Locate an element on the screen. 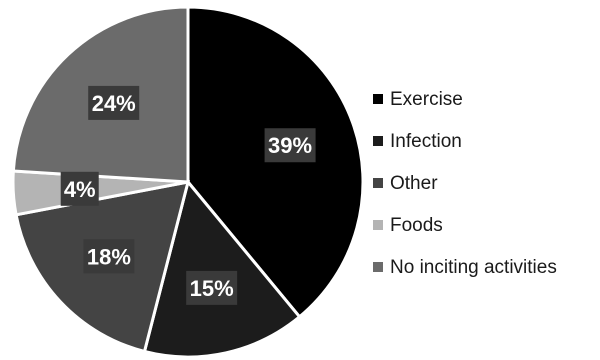  legend-item-foods: Foods is located at coordinates (408, 225).